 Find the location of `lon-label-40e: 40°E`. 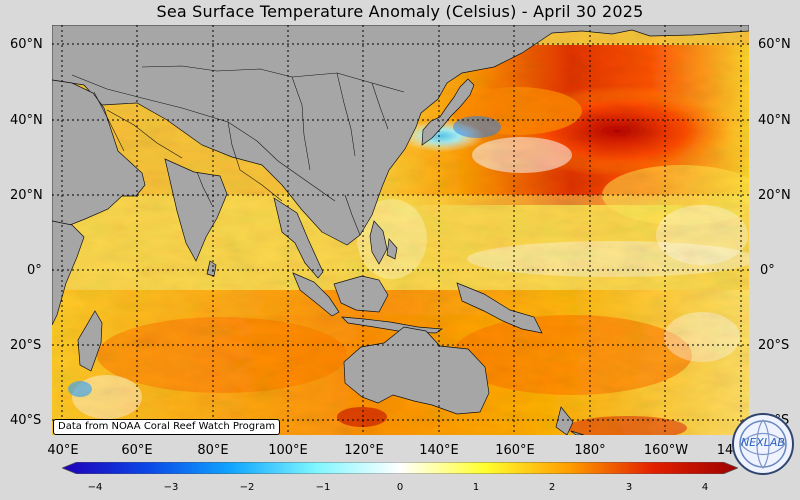

lon-label-40e: 40°E is located at coordinates (63, 450).